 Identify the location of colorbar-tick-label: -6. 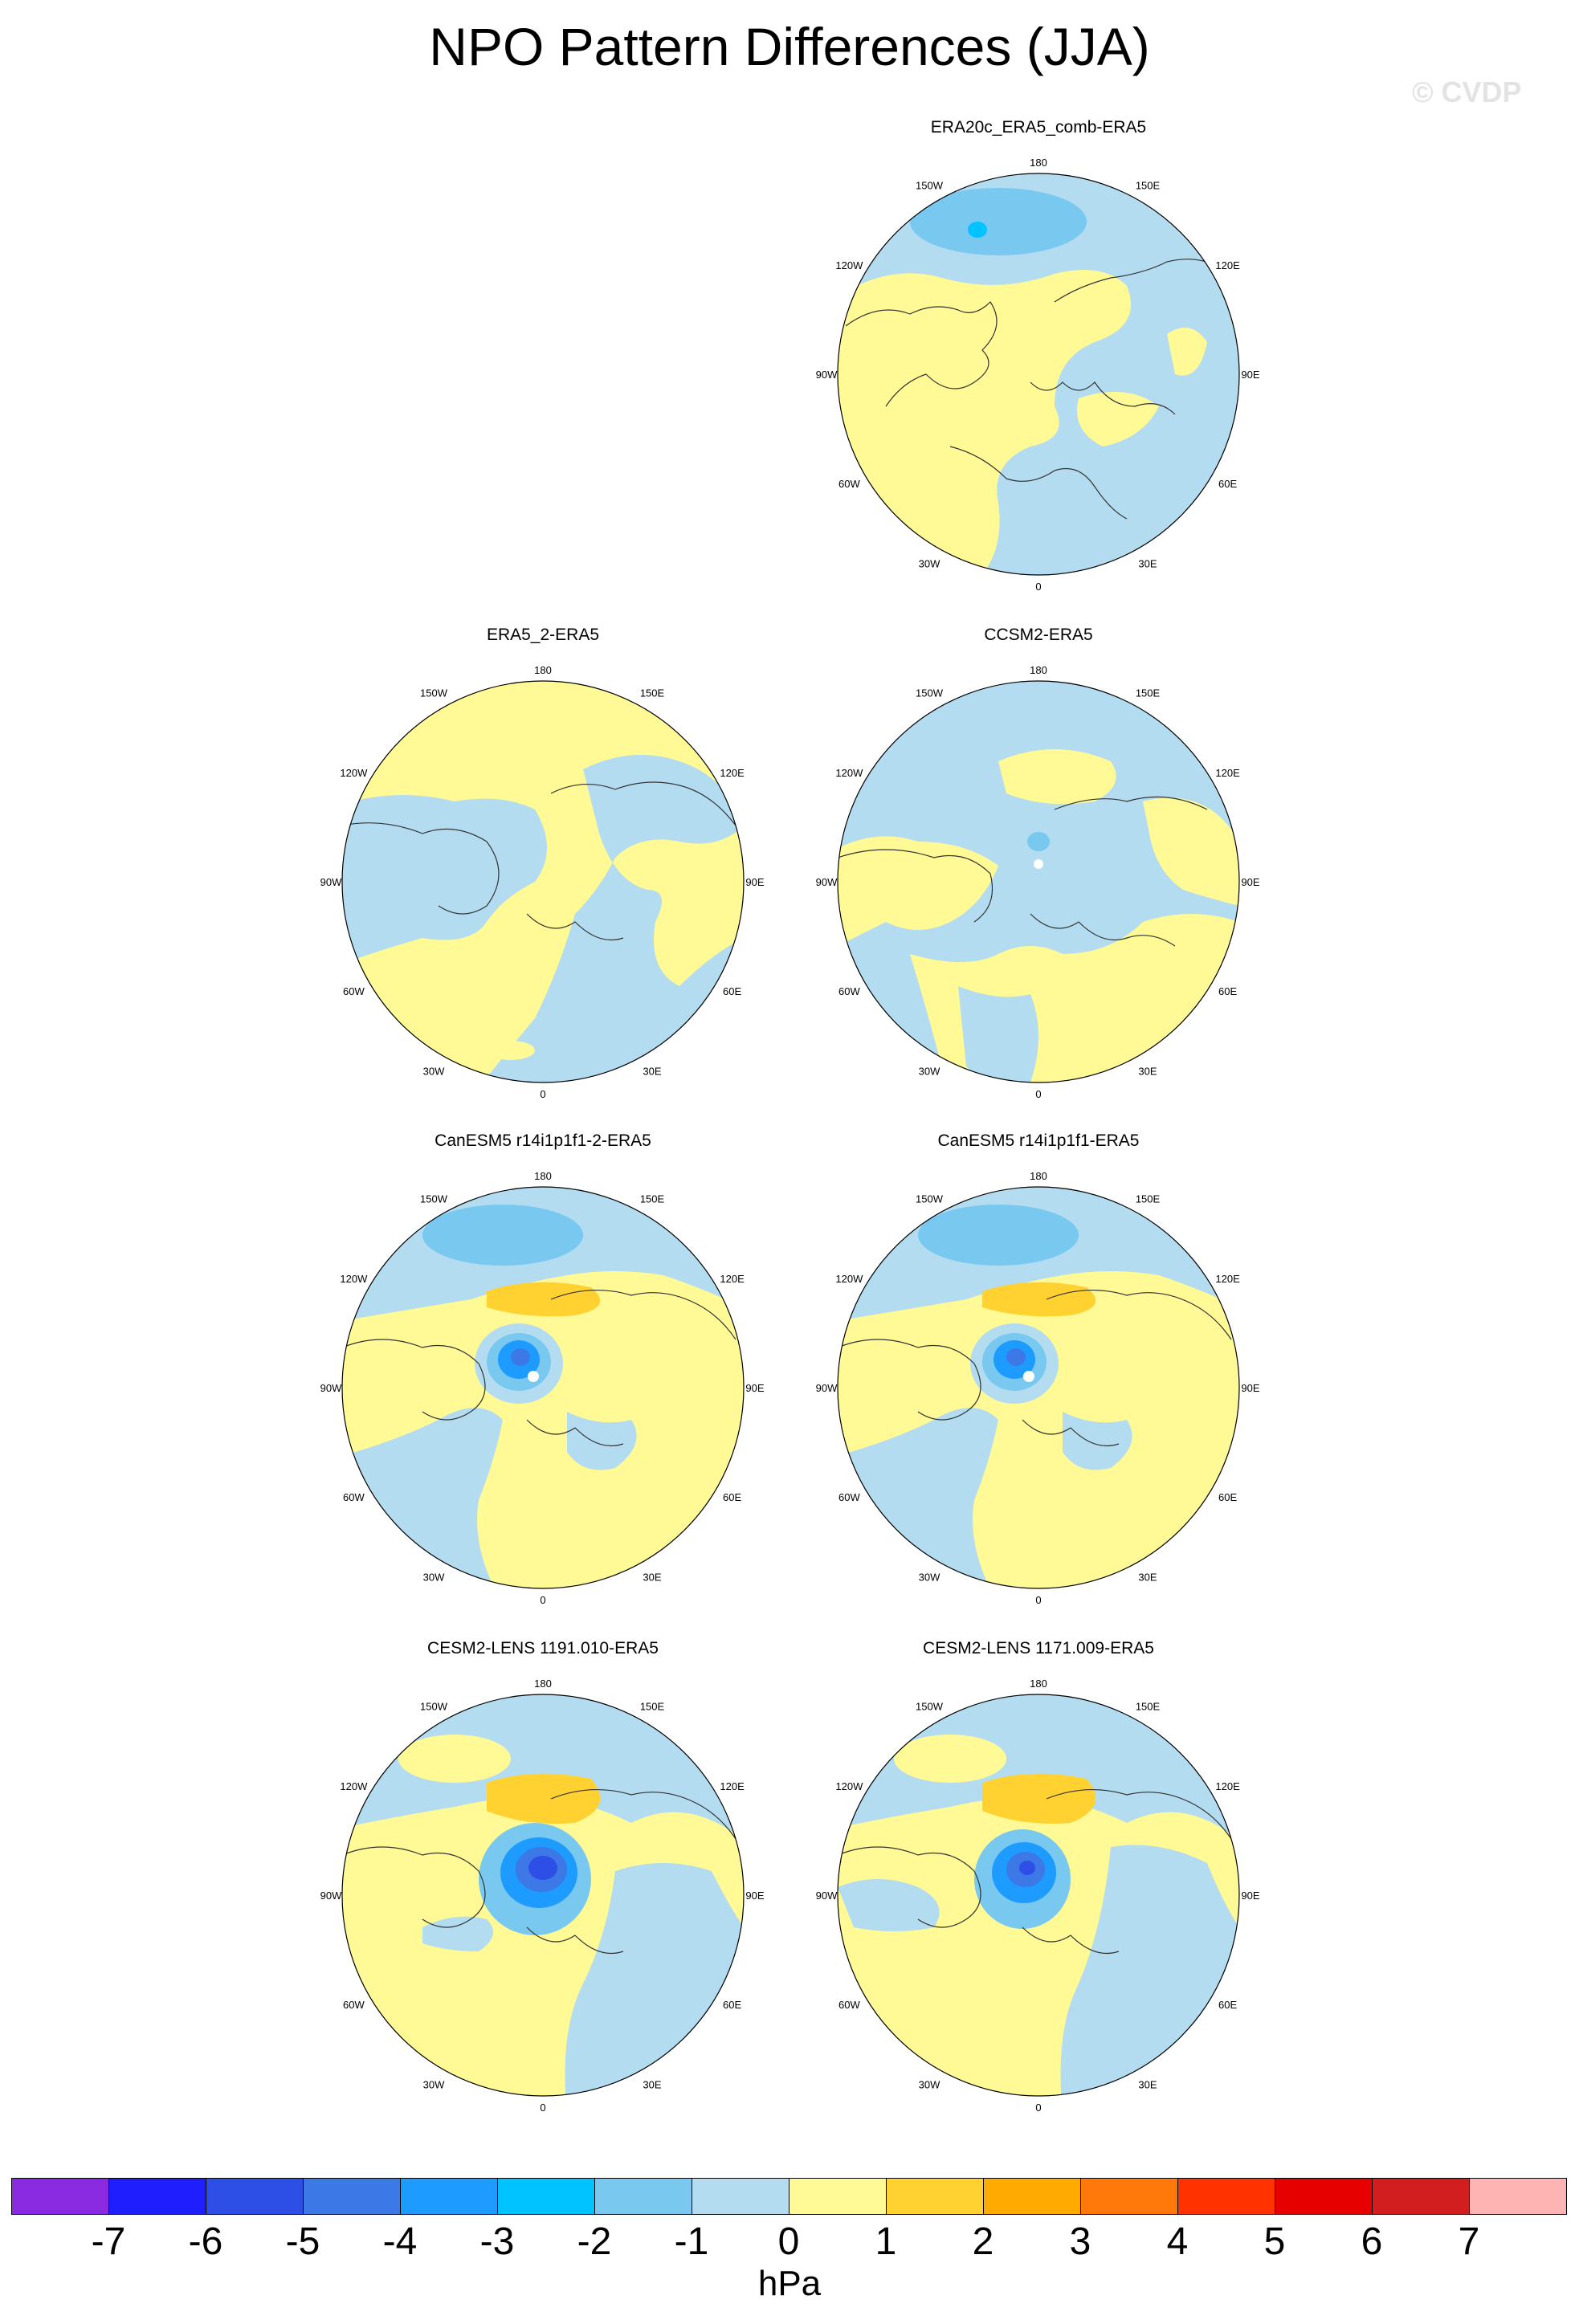
(205, 2242).